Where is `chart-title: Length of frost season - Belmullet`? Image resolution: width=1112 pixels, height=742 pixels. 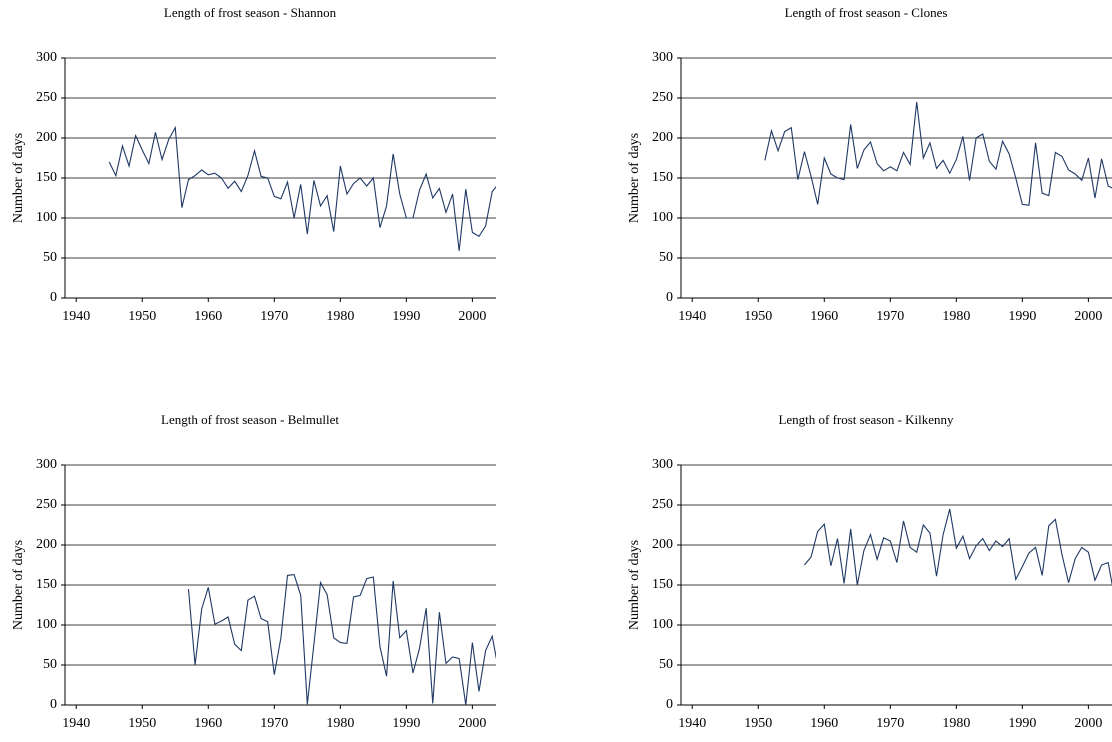
chart-title: Length of frost season - Belmullet is located at coordinates (250, 419).